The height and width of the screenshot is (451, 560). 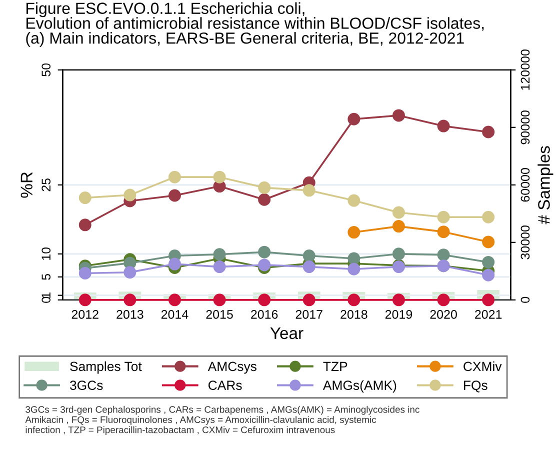 I want to click on x-tick-label: 2019, so click(x=398, y=314).